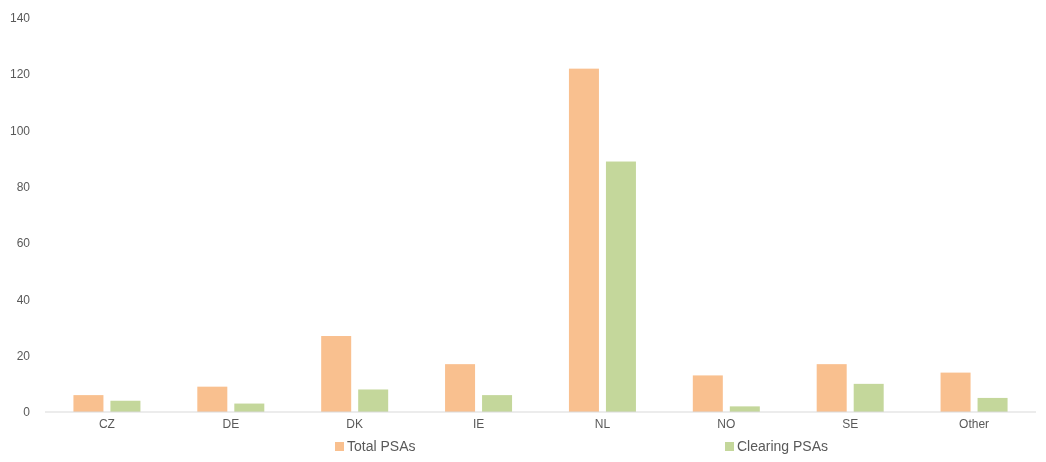 The width and height of the screenshot is (1046, 462). What do you see at coordinates (20, 74) in the screenshot?
I see `y-tick-label: 120` at bounding box center [20, 74].